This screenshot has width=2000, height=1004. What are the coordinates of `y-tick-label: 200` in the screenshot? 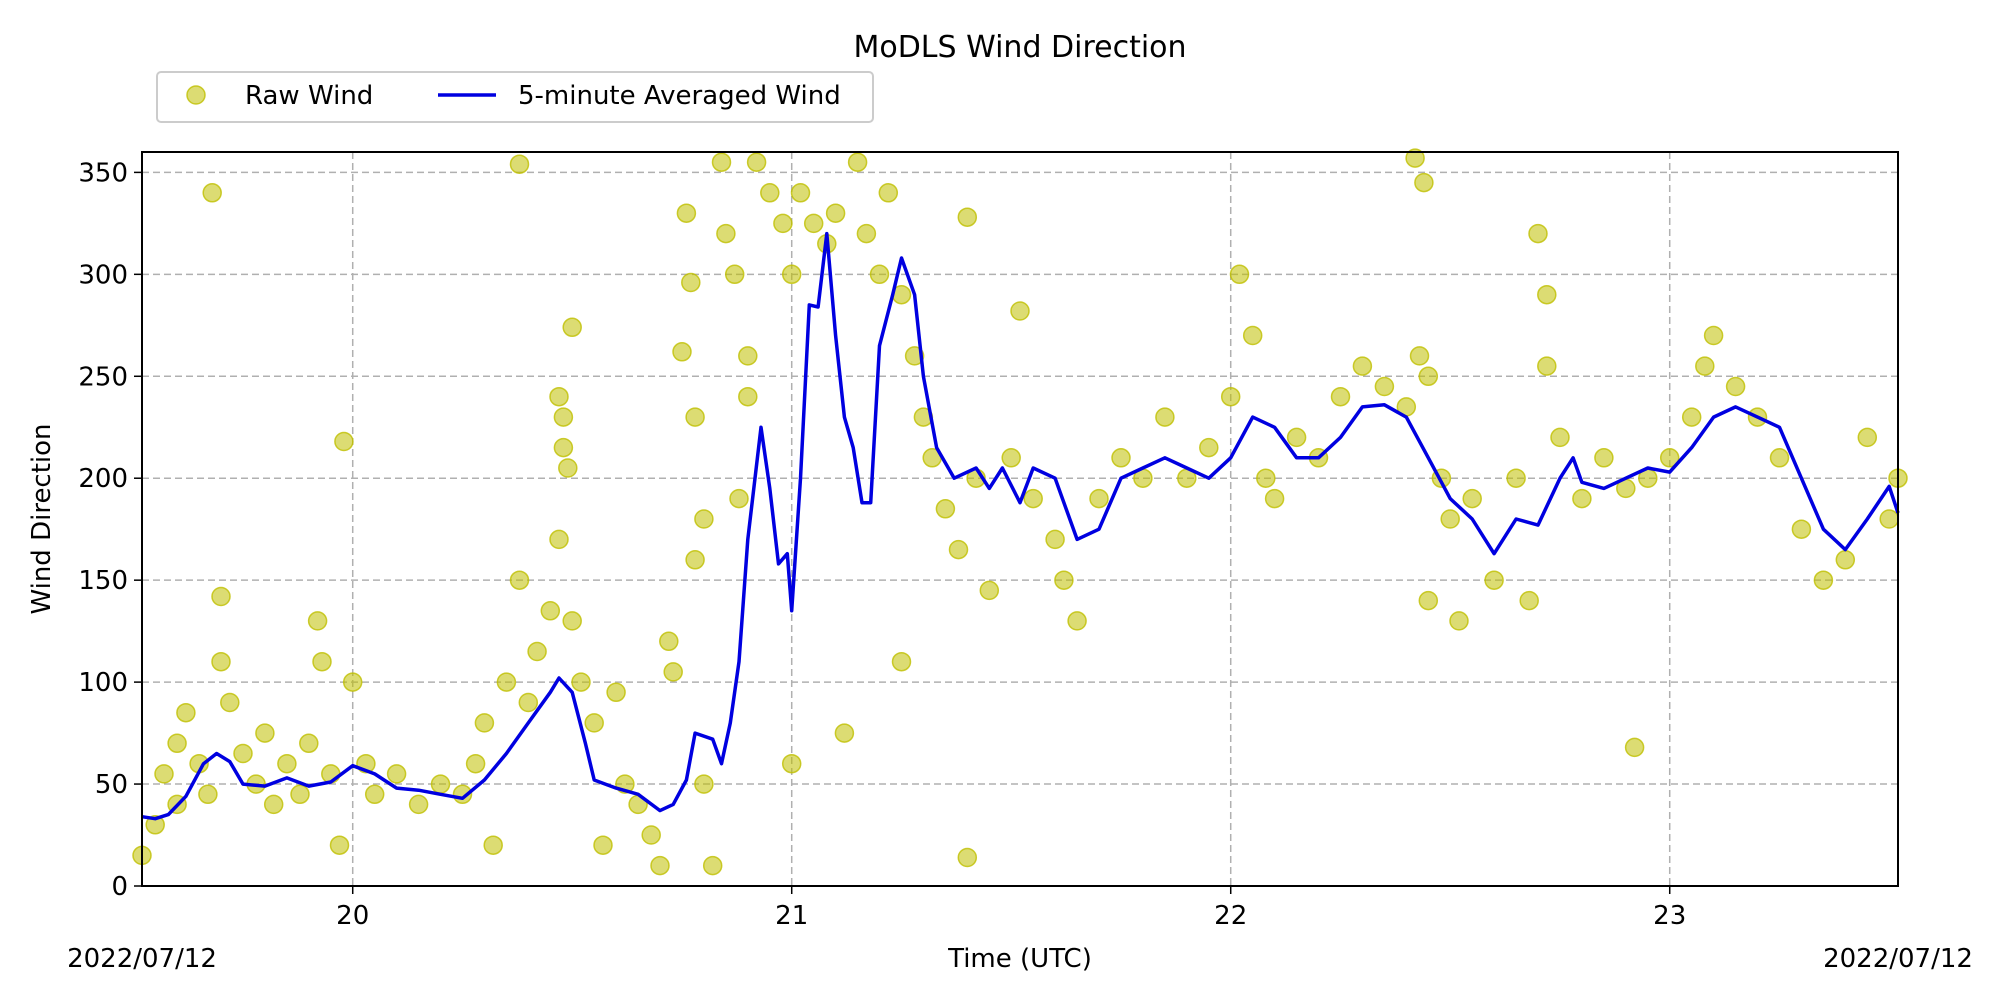 It's located at (103, 479).